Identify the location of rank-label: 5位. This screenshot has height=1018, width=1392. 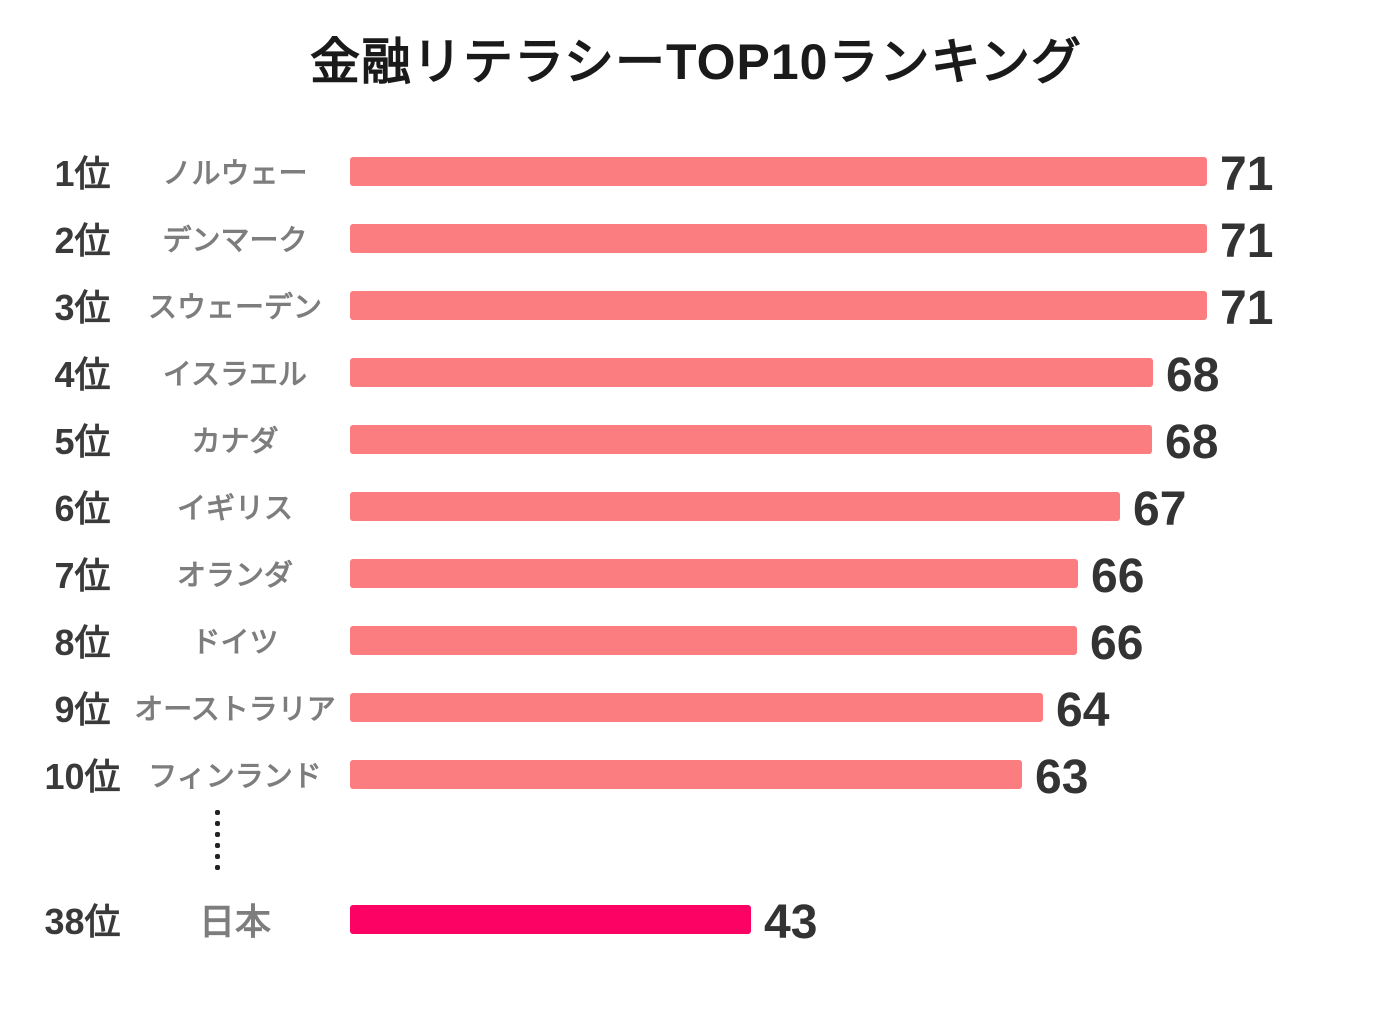
(82, 441).